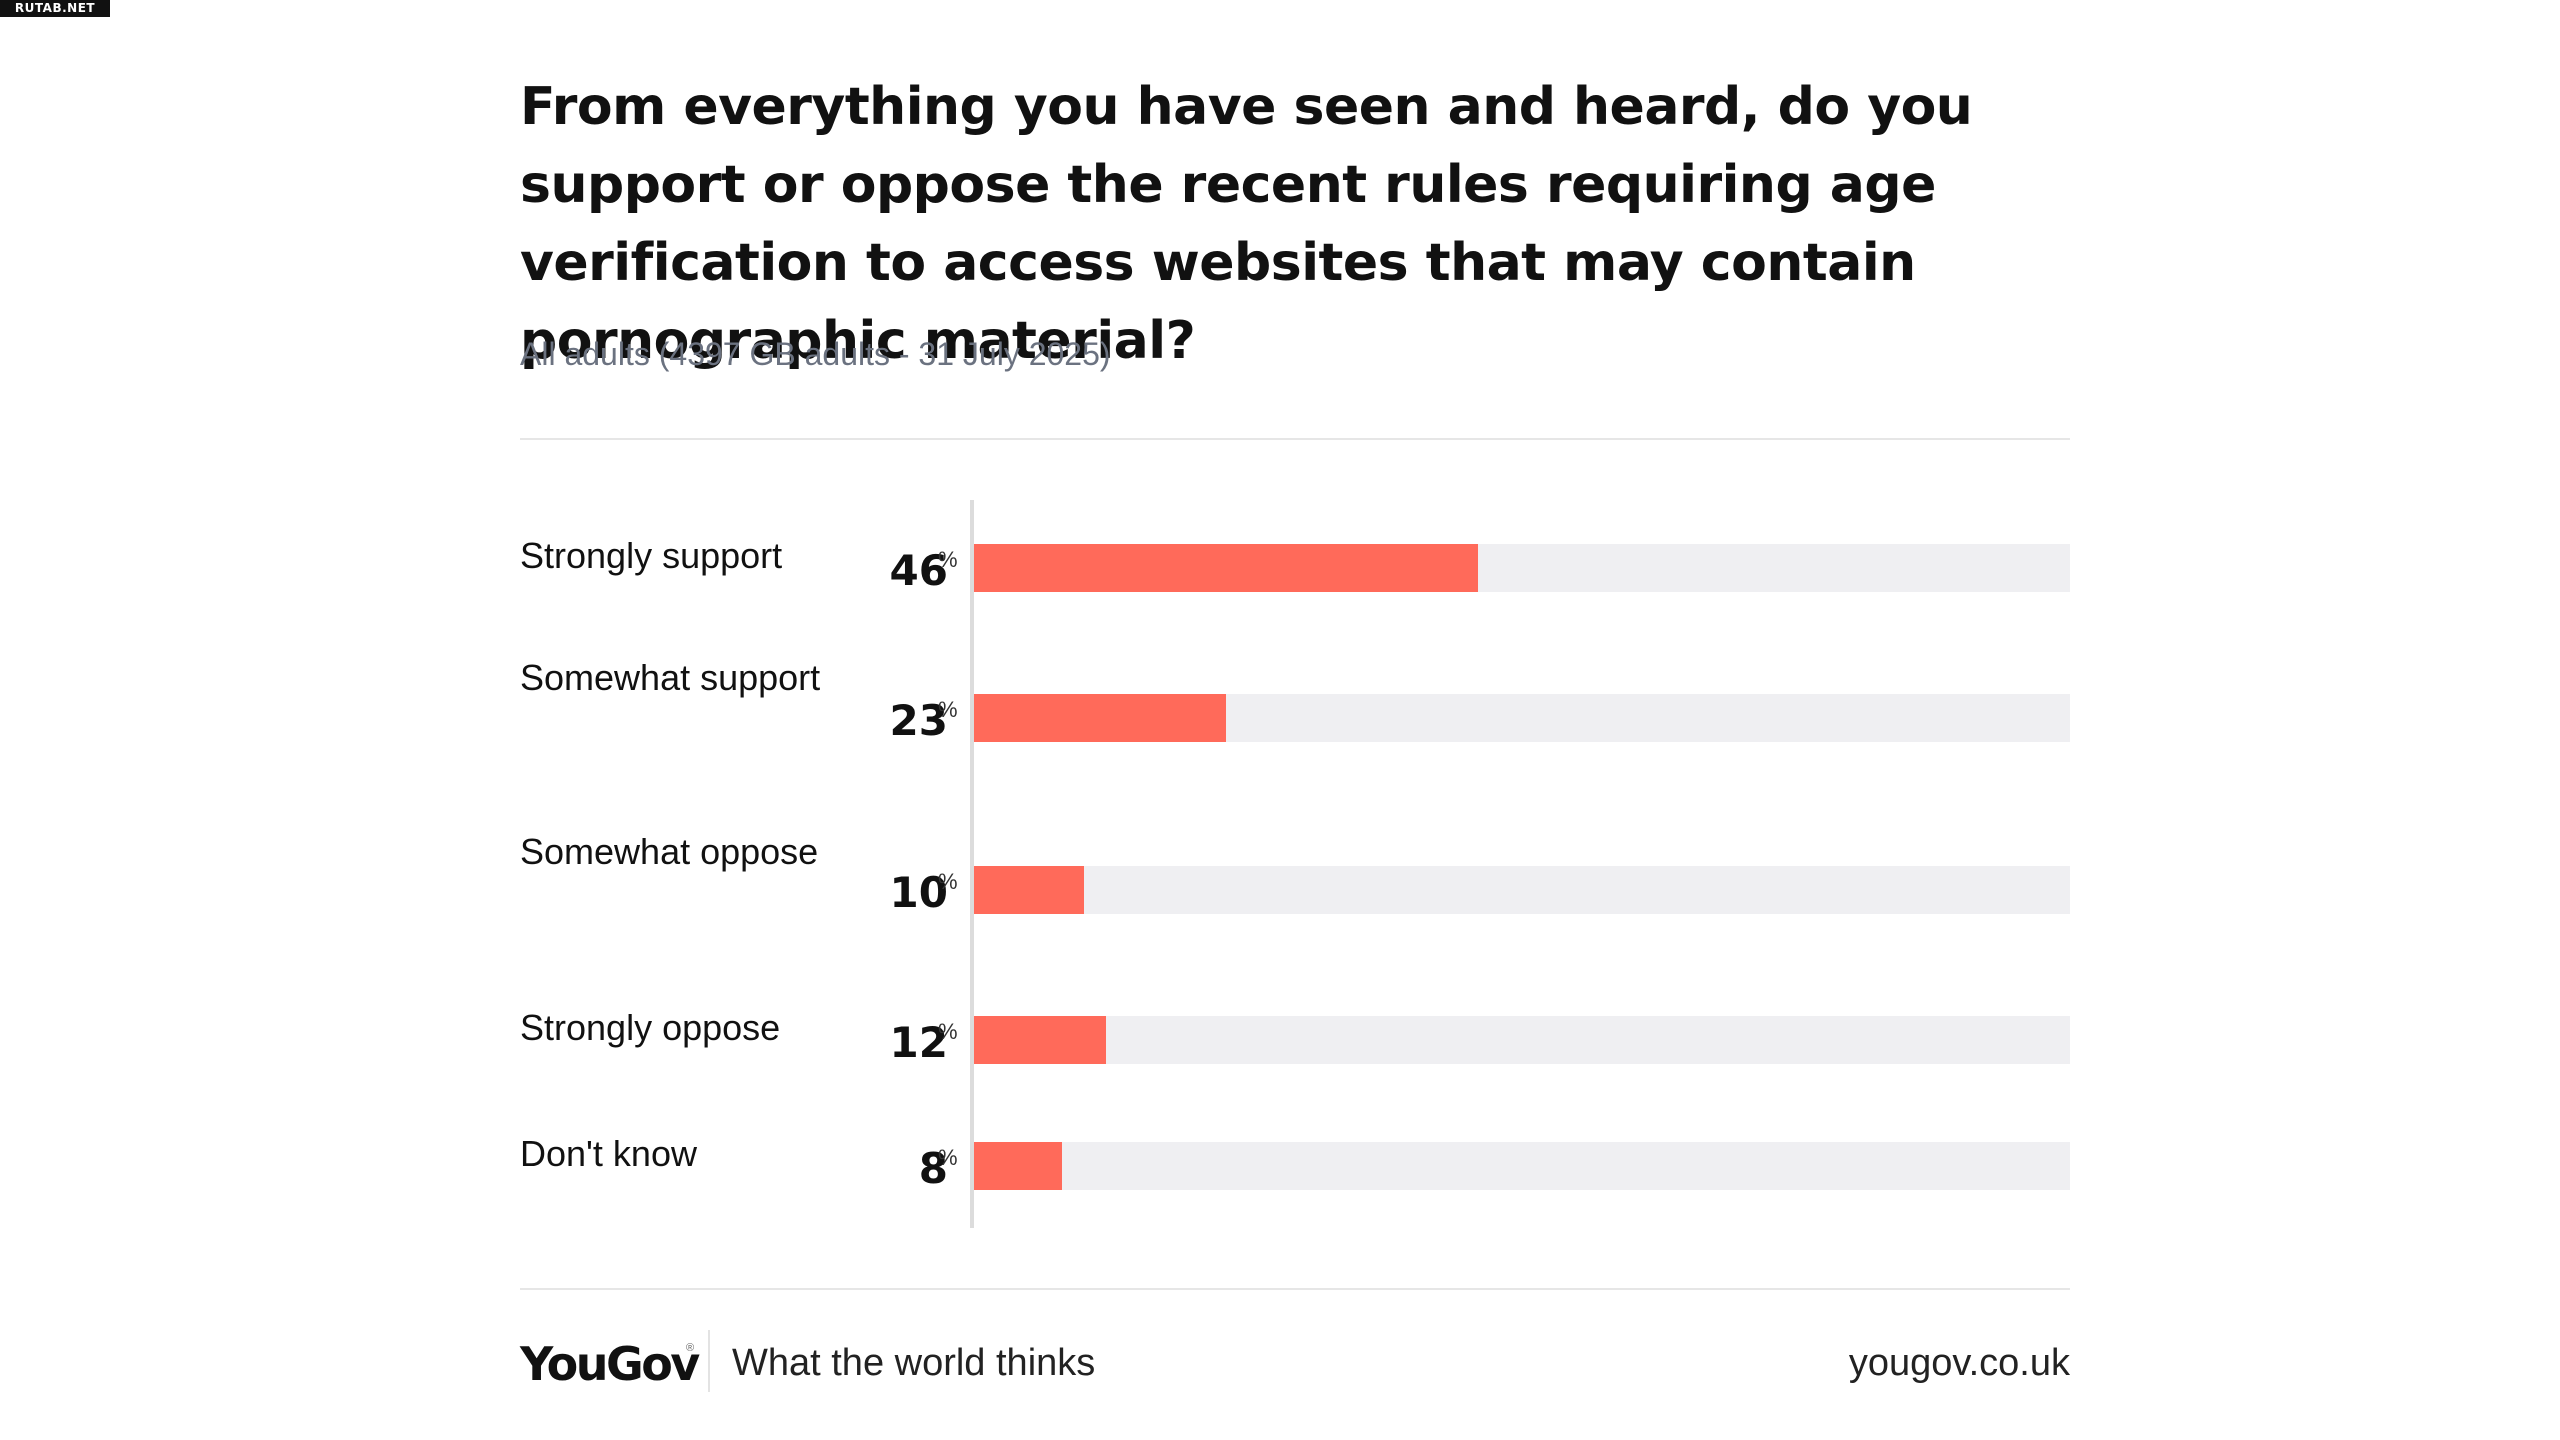 The image size is (2560, 1440). Describe the element at coordinates (1295, 439) in the screenshot. I see `top-divider` at that location.